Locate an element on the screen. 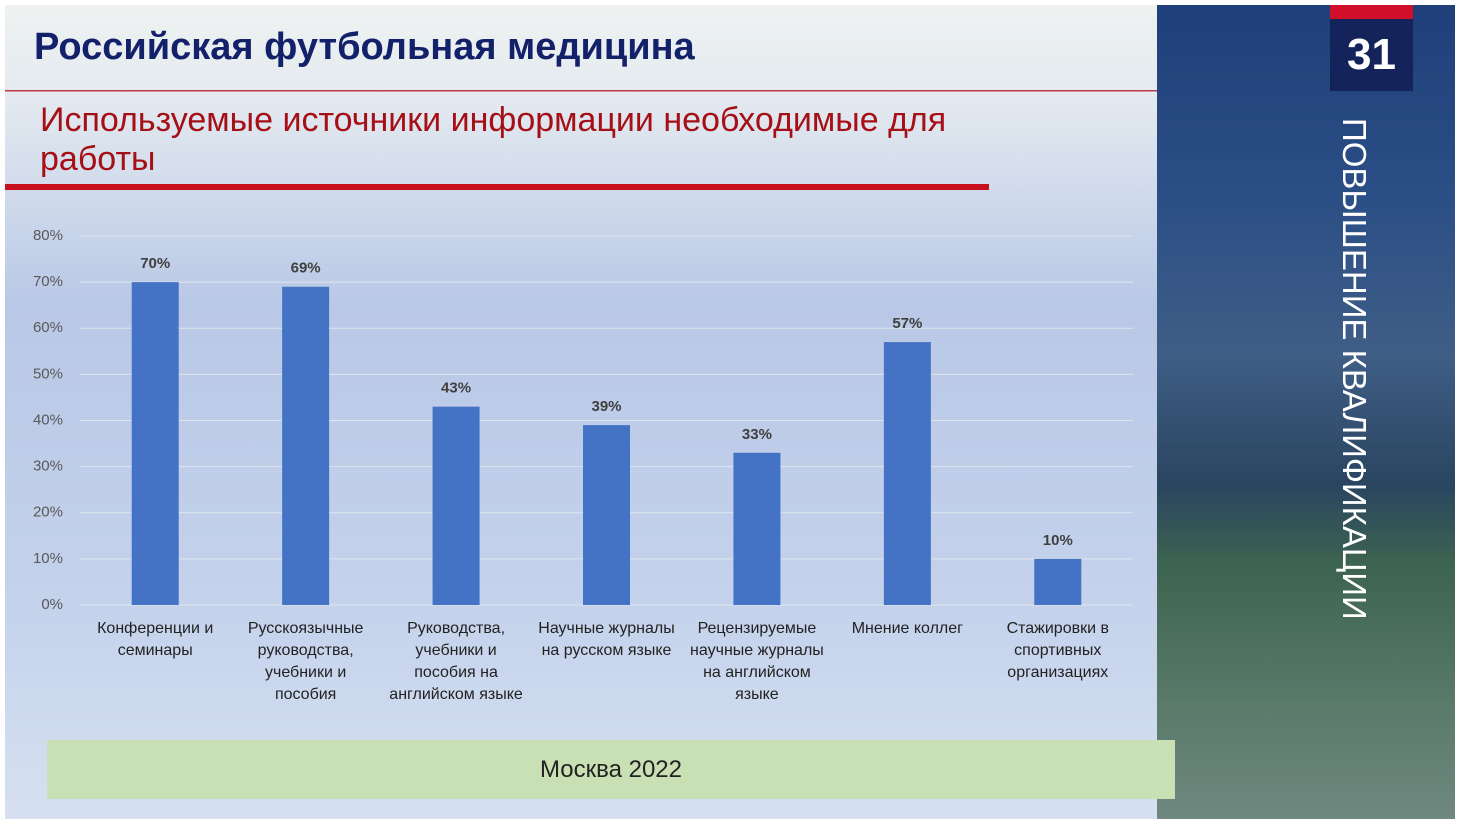  y-tick-label: 0% is located at coordinates (52, 604).